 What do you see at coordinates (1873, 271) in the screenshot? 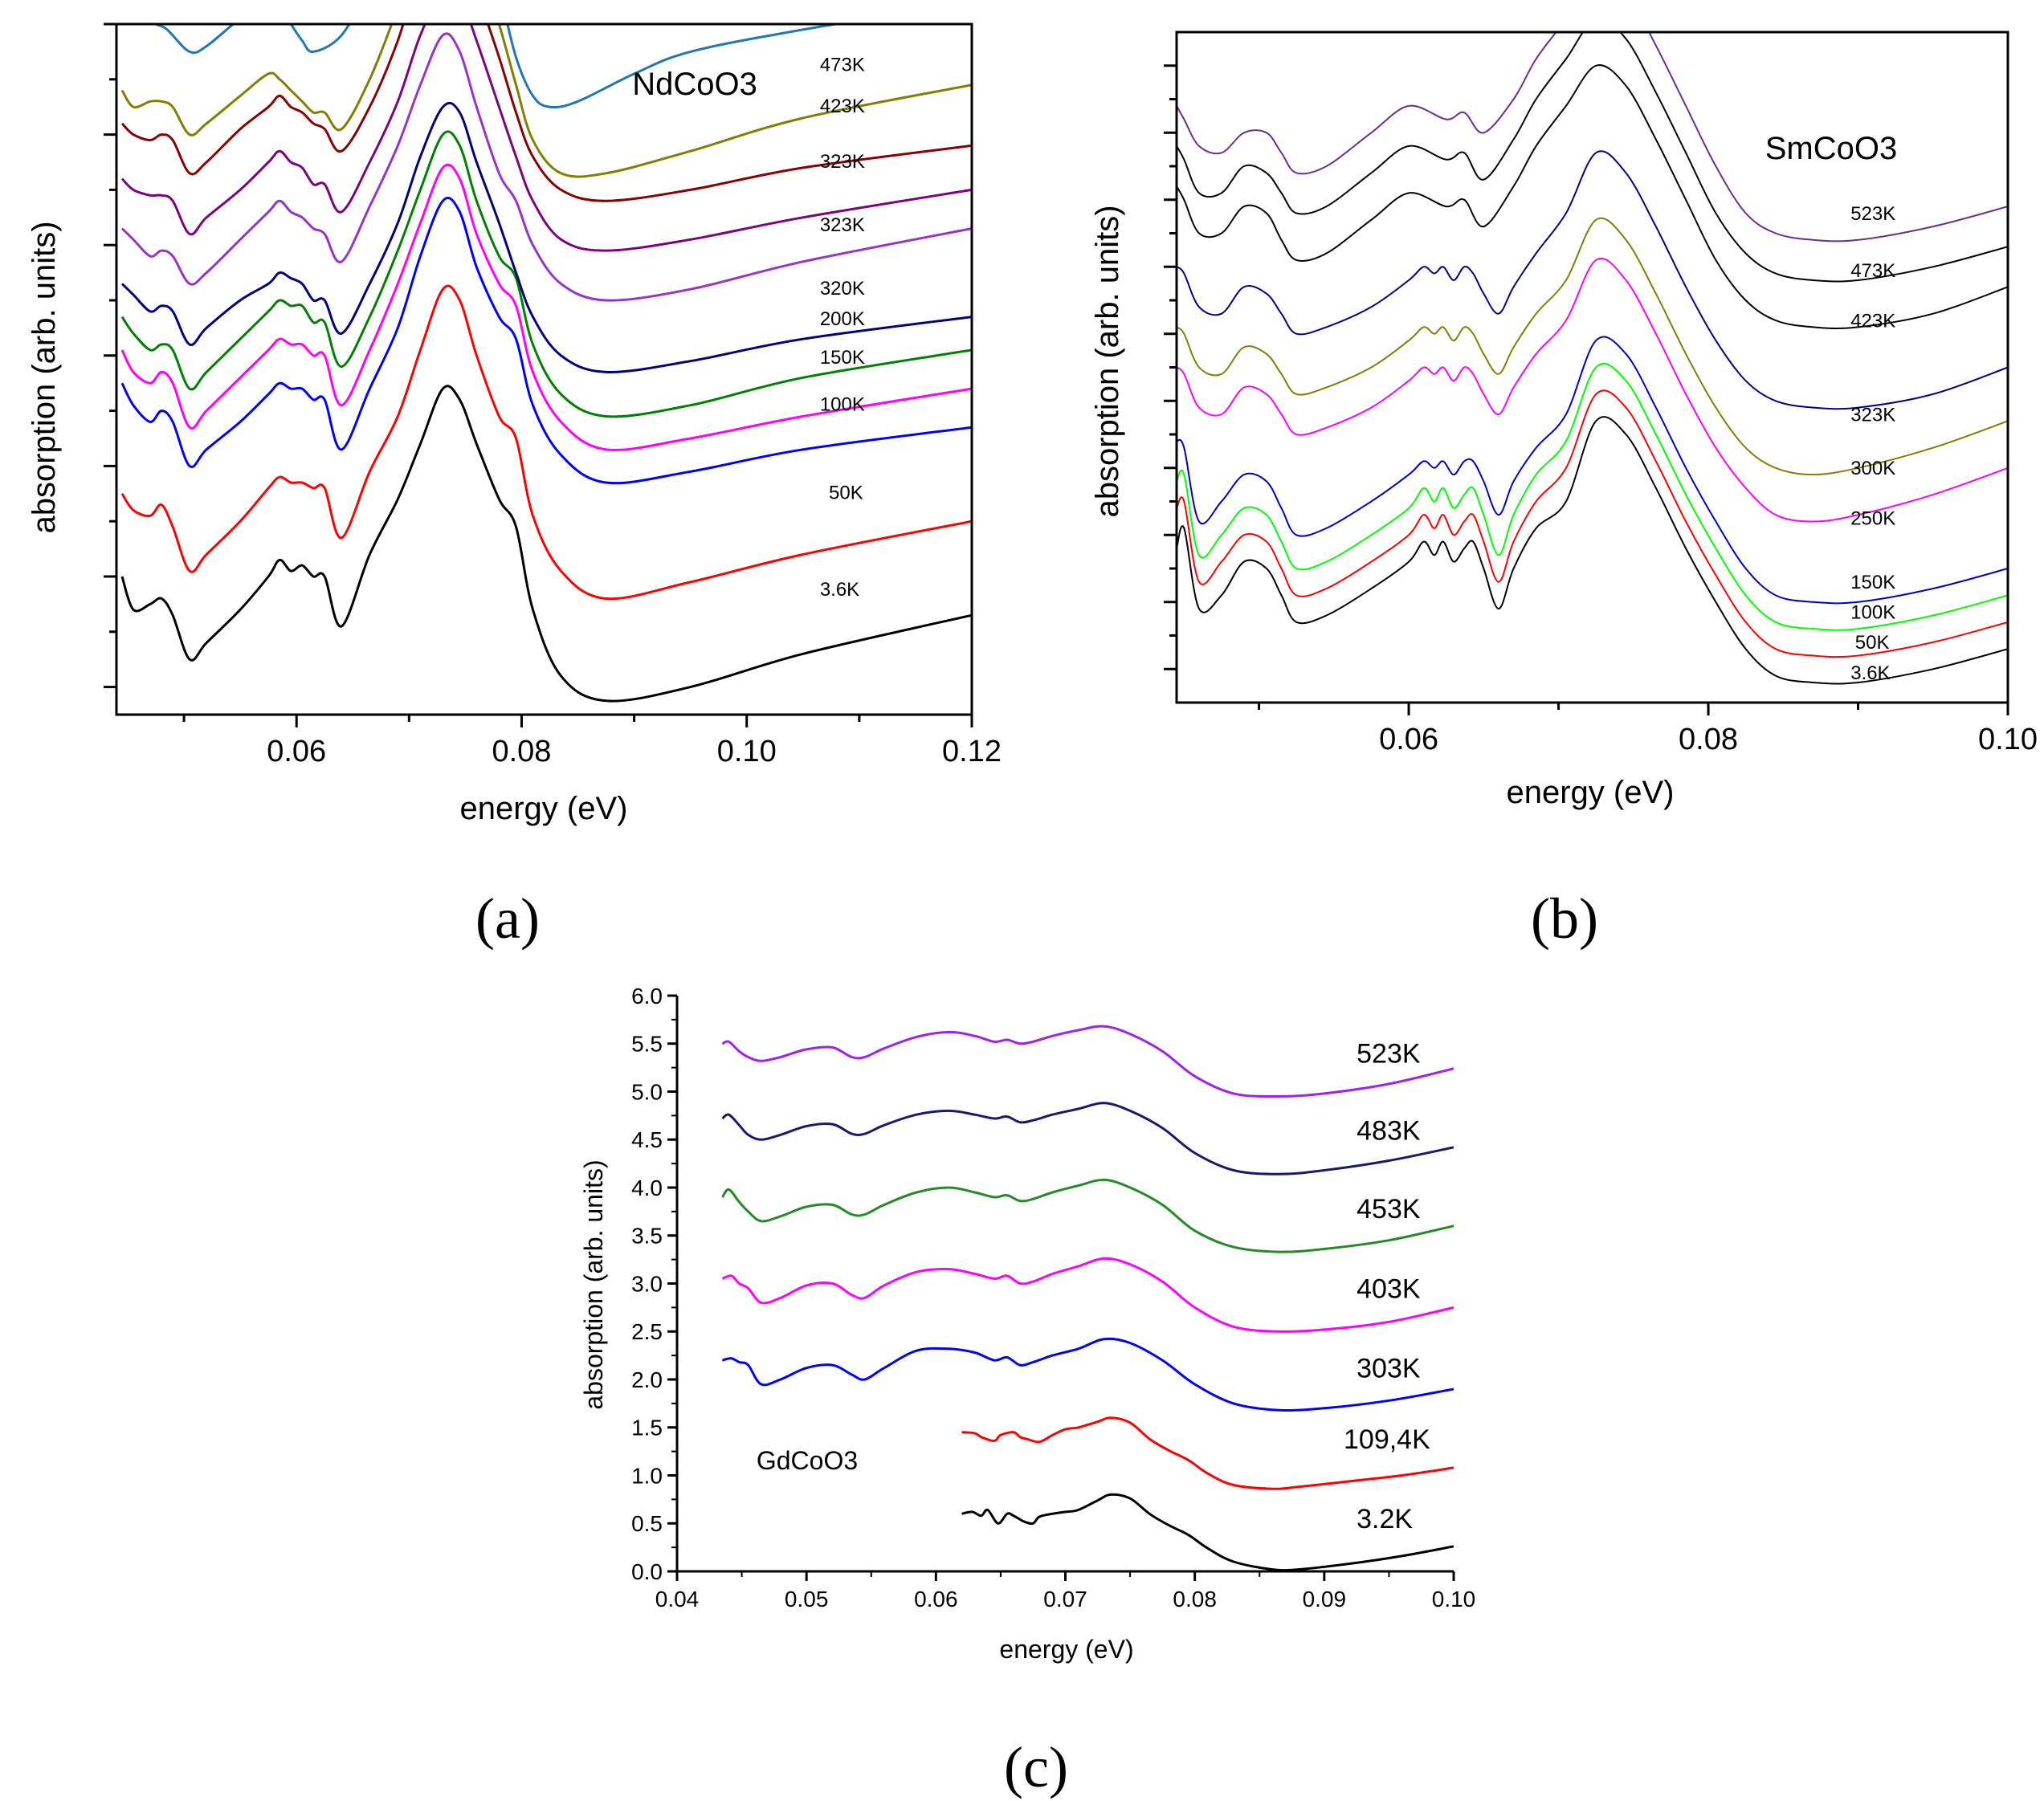
I see `panel-b-series-label: 473K` at bounding box center [1873, 271].